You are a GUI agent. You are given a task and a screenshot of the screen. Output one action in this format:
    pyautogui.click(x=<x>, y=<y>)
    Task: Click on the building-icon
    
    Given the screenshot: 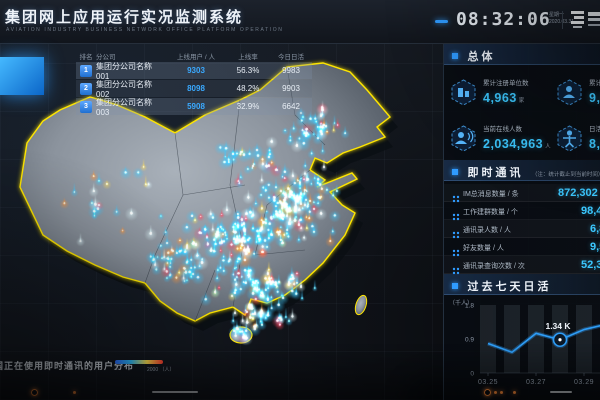 What is the action you would take?
    pyautogui.click(x=463, y=95)
    